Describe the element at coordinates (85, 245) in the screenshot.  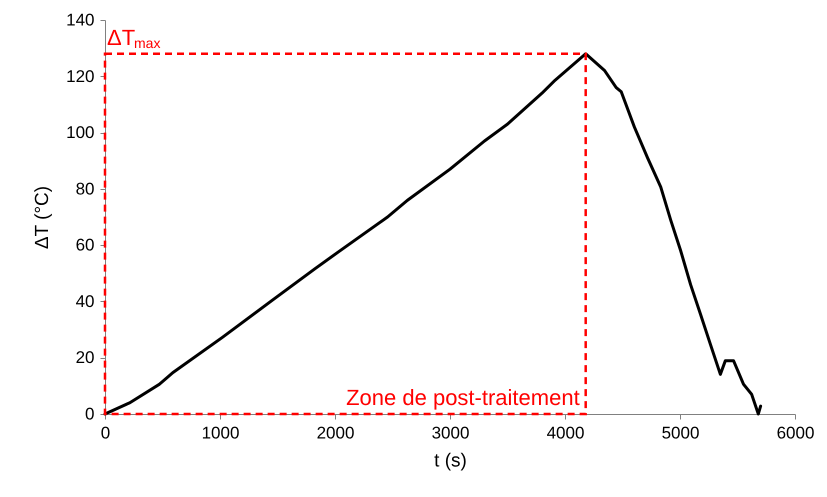
I see `y-tick-label: 60` at that location.